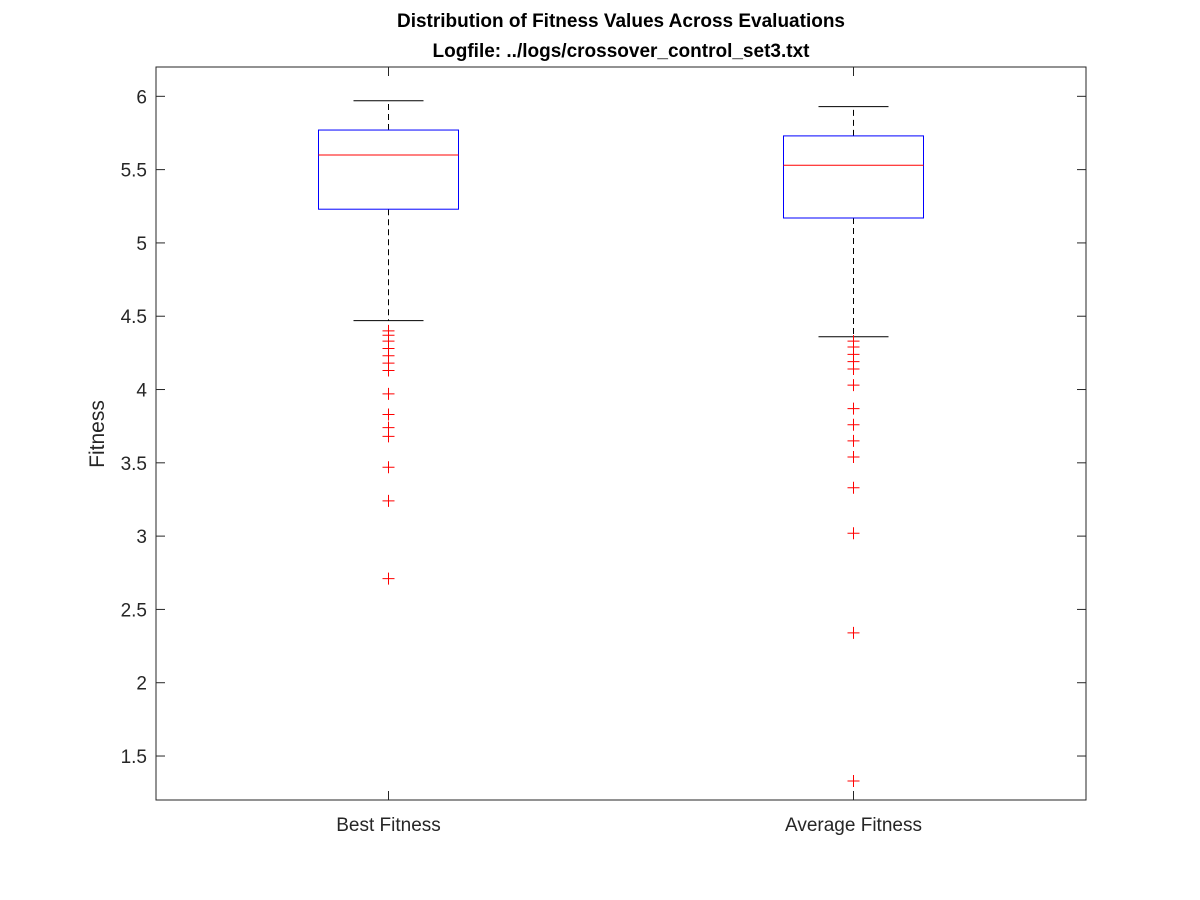 The height and width of the screenshot is (900, 1200). I want to click on x-tick-label: Average Fitness, so click(853, 825).